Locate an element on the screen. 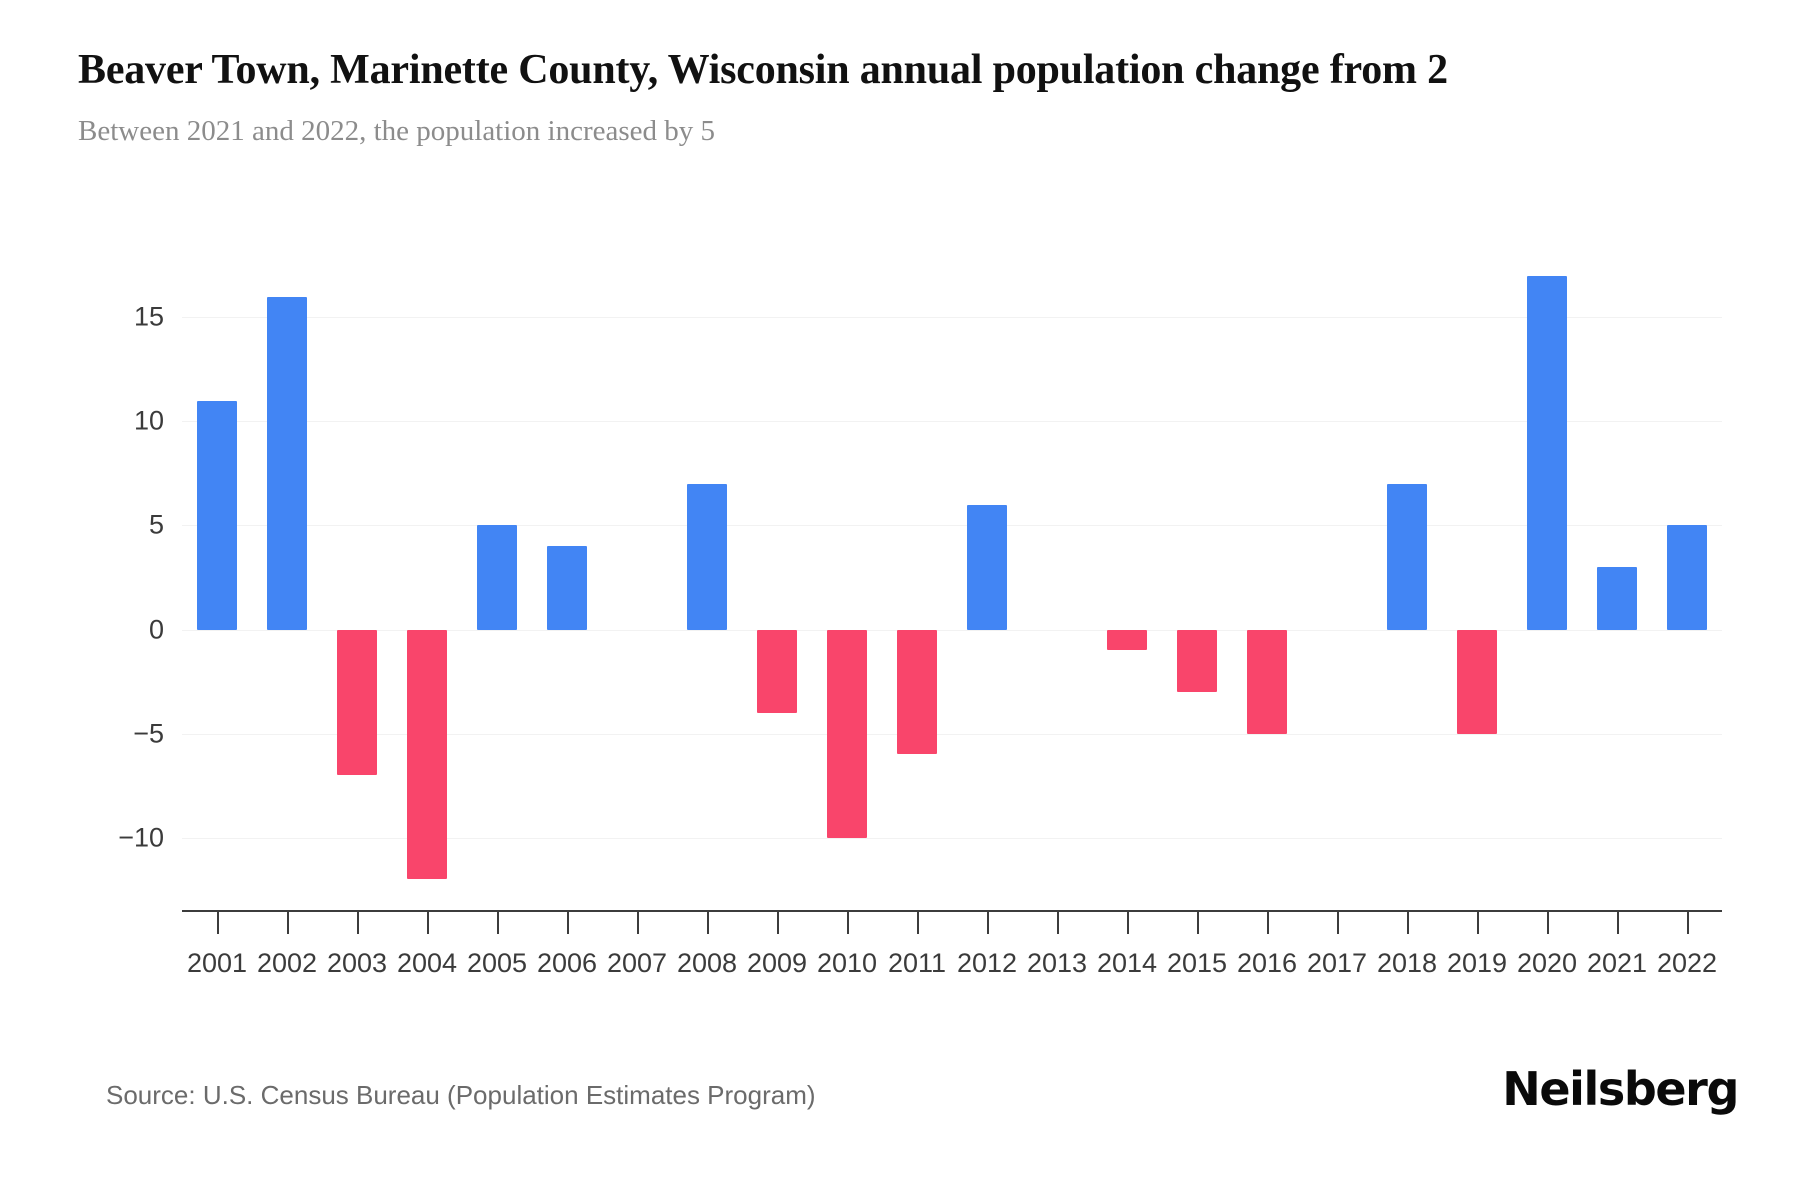  bar-2010 is located at coordinates (847, 733).